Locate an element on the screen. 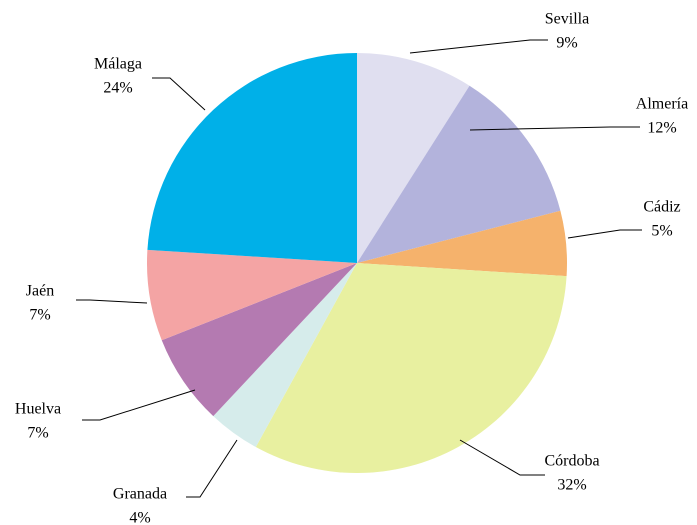 The width and height of the screenshot is (697, 525). slice-label: Córdoba is located at coordinates (571, 461).